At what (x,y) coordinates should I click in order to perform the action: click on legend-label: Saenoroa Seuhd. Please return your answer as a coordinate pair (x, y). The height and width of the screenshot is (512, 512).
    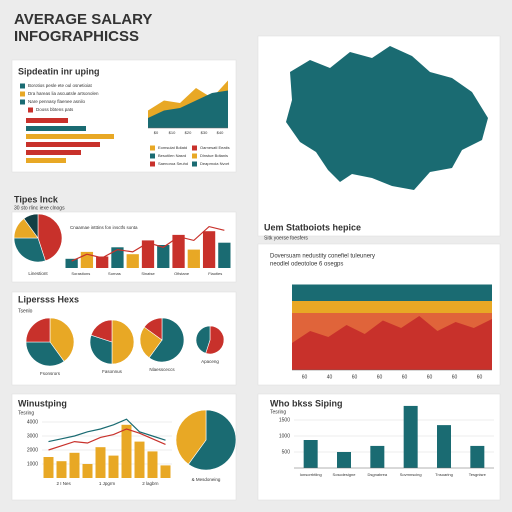
    Looking at the image, I should click on (173, 163).